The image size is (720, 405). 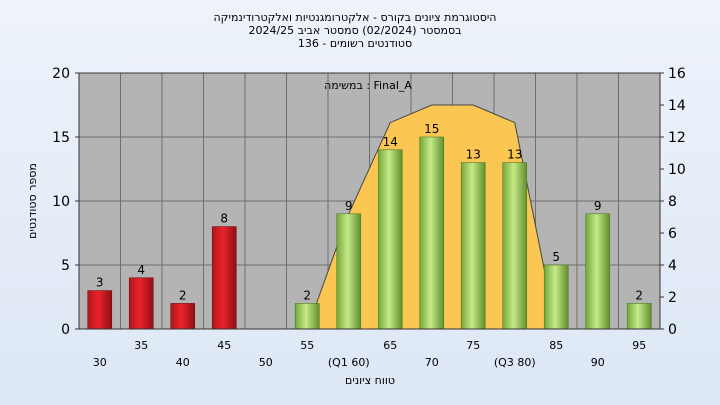 I want to click on x-tick-label: 40, so click(x=183, y=362).